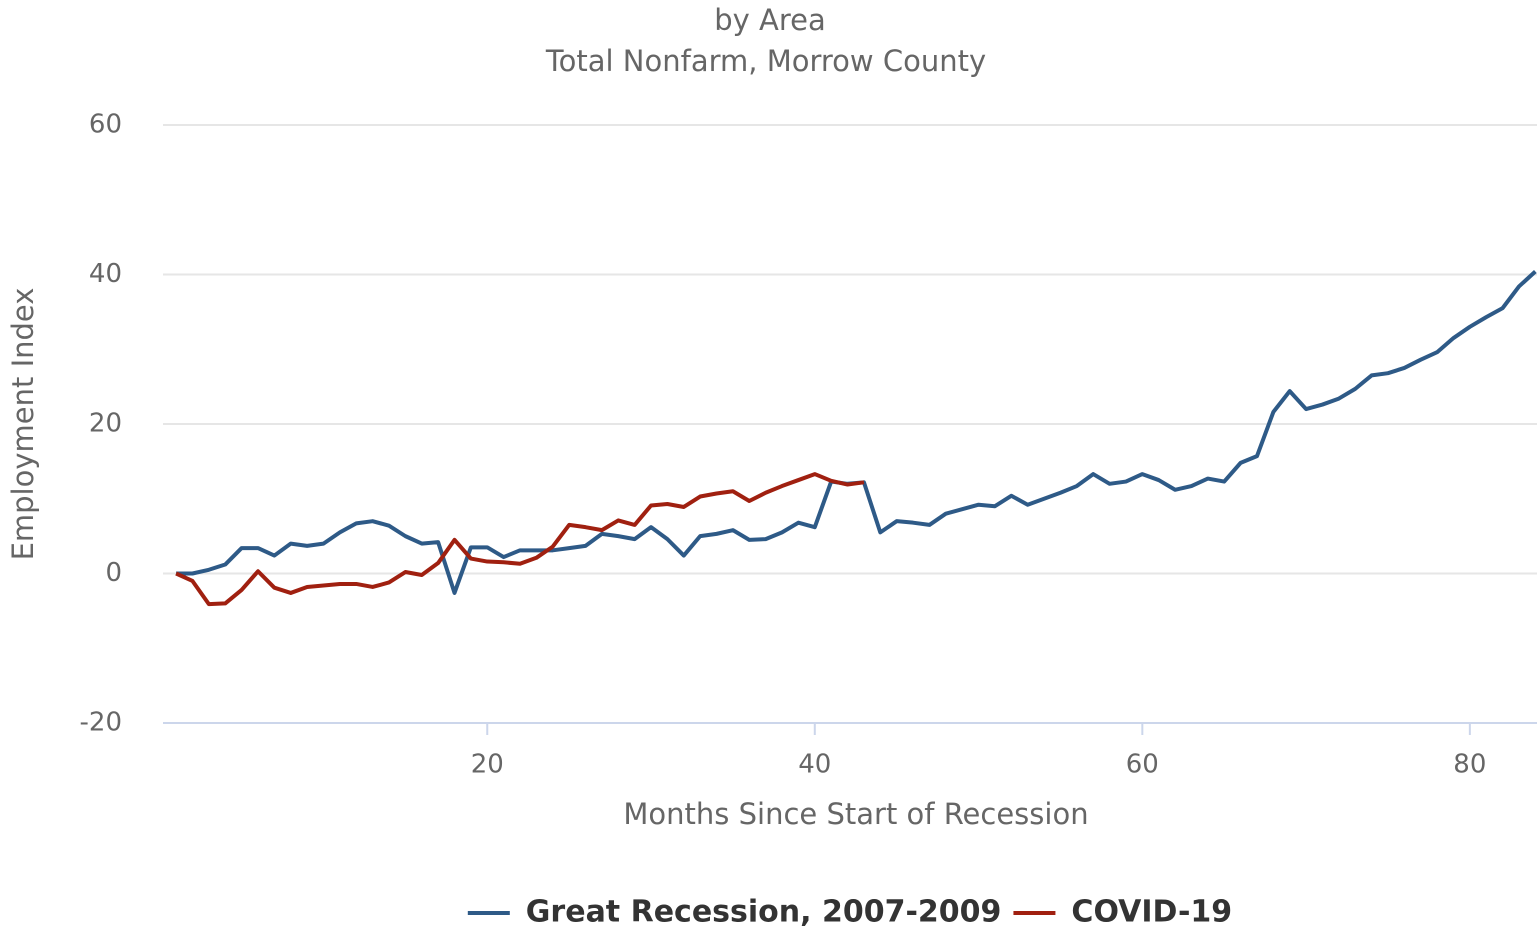 Image resolution: width=1537 pixels, height=932 pixels. What do you see at coordinates (105, 274) in the screenshot?
I see `y-tick-label: 40` at bounding box center [105, 274].